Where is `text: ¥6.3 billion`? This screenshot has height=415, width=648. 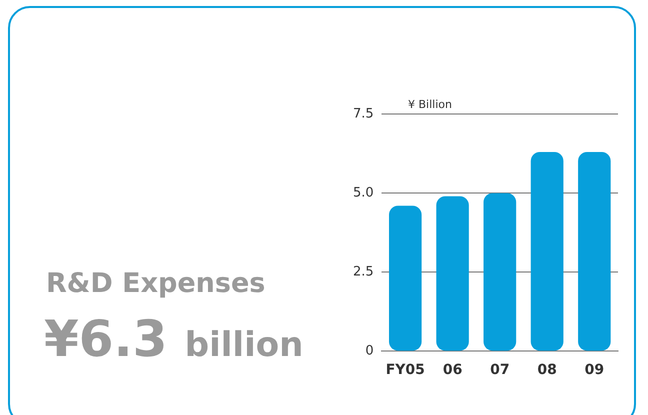 text: ¥6.3 billion is located at coordinates (174, 339).